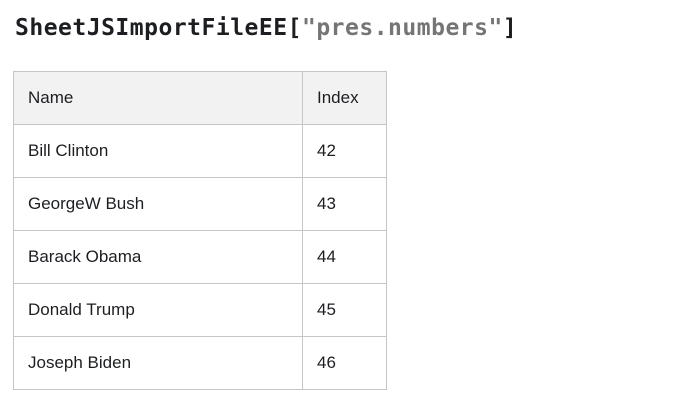  What do you see at coordinates (344, 151) in the screenshot?
I see `president-index-cell: 42` at bounding box center [344, 151].